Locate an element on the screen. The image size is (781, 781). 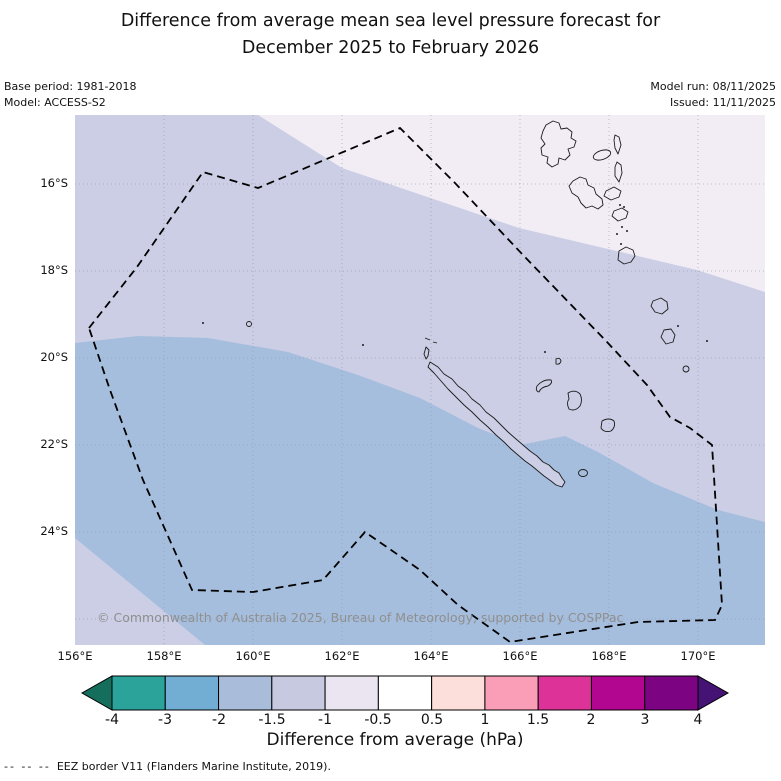
island-aneityum is located at coordinates (686, 369).